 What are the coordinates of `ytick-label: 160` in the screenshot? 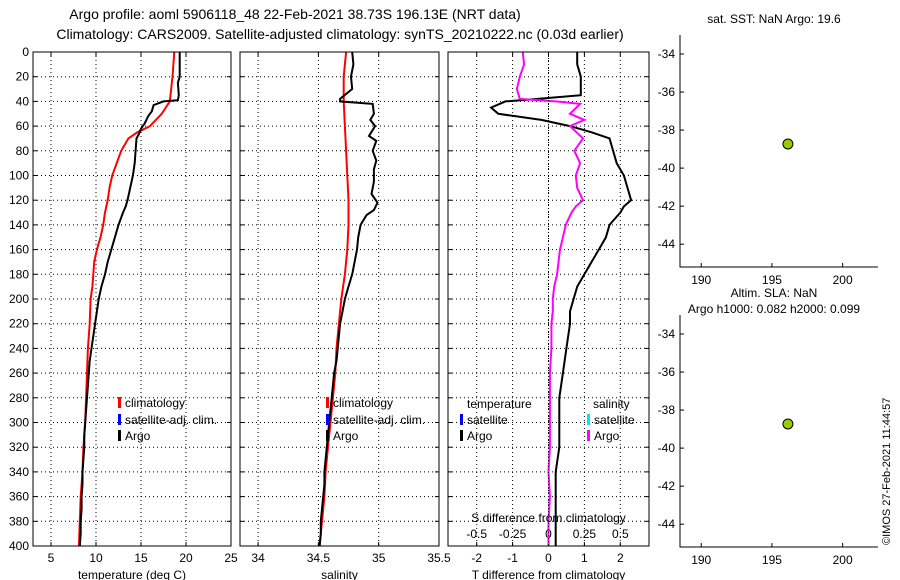 It's located at (19, 250).